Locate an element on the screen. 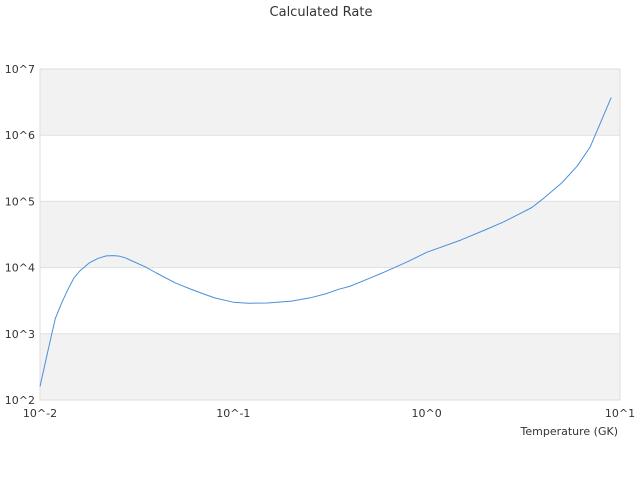 This screenshot has height=480, width=640. y-axis-ticks: 10^2 10^3 10^4 10^5 10^6 10^7 is located at coordinates (20, 235).